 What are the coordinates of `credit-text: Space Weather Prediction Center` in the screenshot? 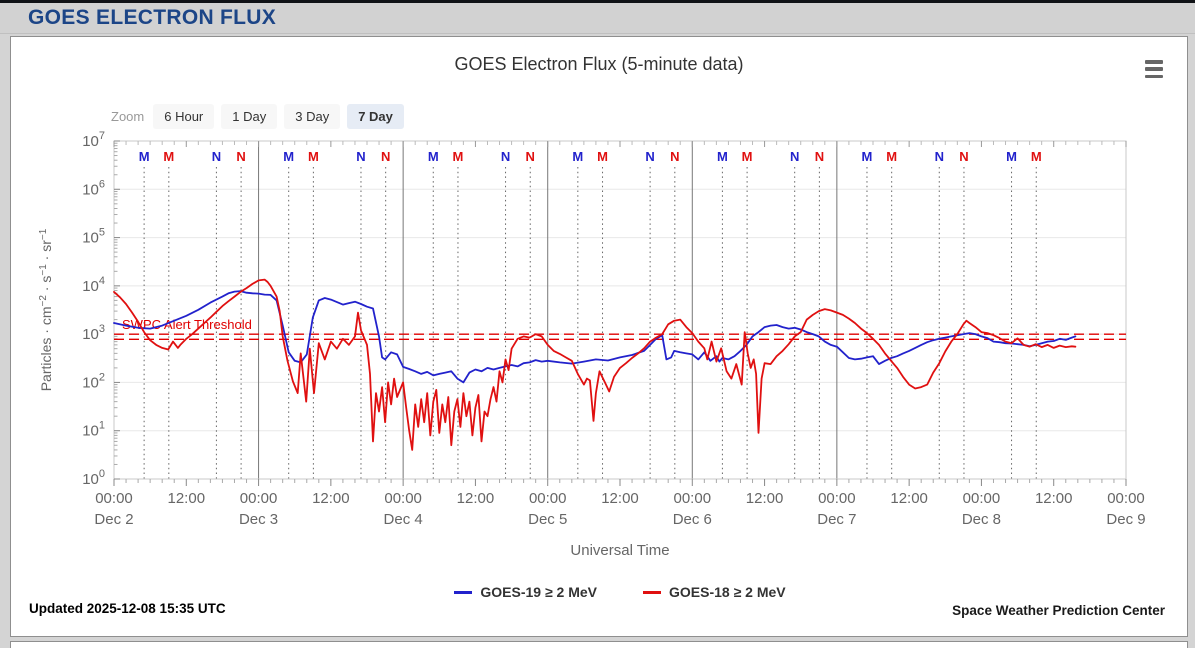 It's located at (1058, 610).